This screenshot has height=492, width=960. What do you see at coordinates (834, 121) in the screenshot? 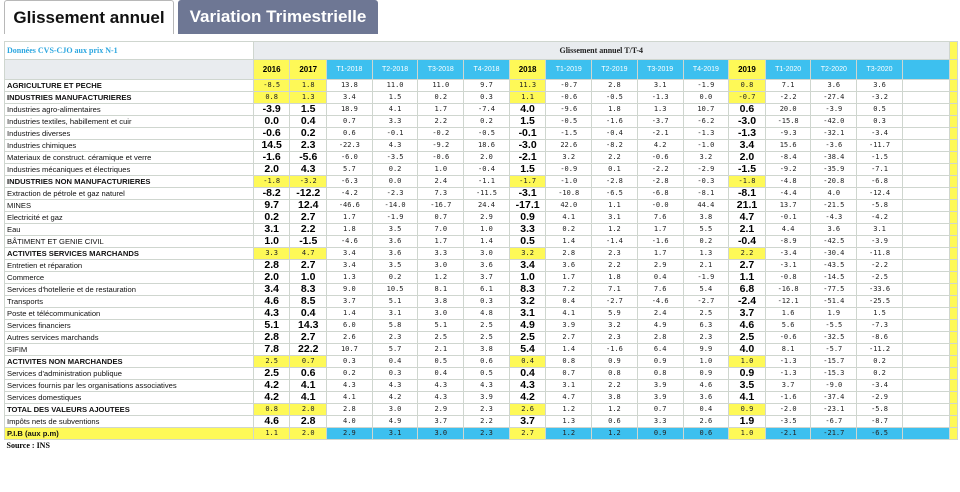
I see `value-cell: -42.0` at bounding box center [834, 121].